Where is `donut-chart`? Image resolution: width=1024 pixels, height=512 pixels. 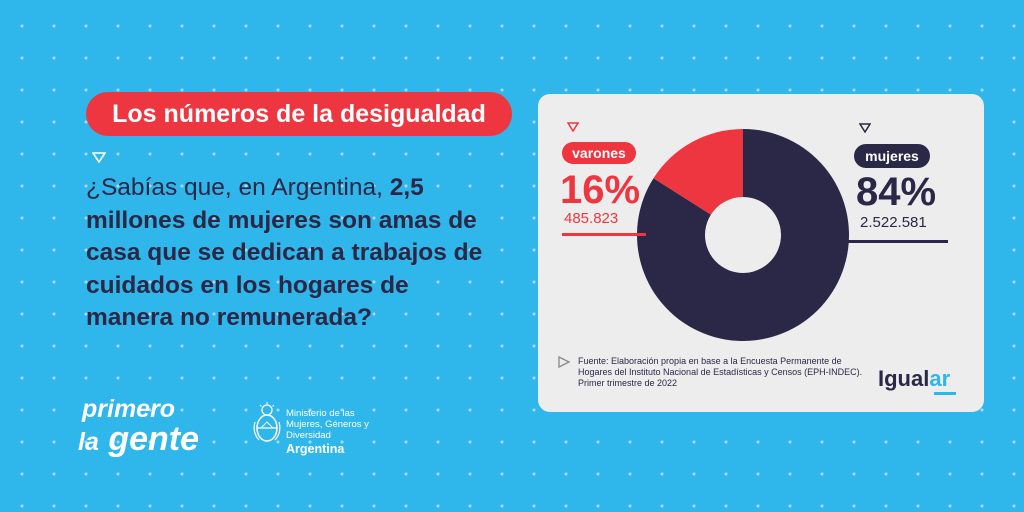
donut-chart is located at coordinates (743, 235).